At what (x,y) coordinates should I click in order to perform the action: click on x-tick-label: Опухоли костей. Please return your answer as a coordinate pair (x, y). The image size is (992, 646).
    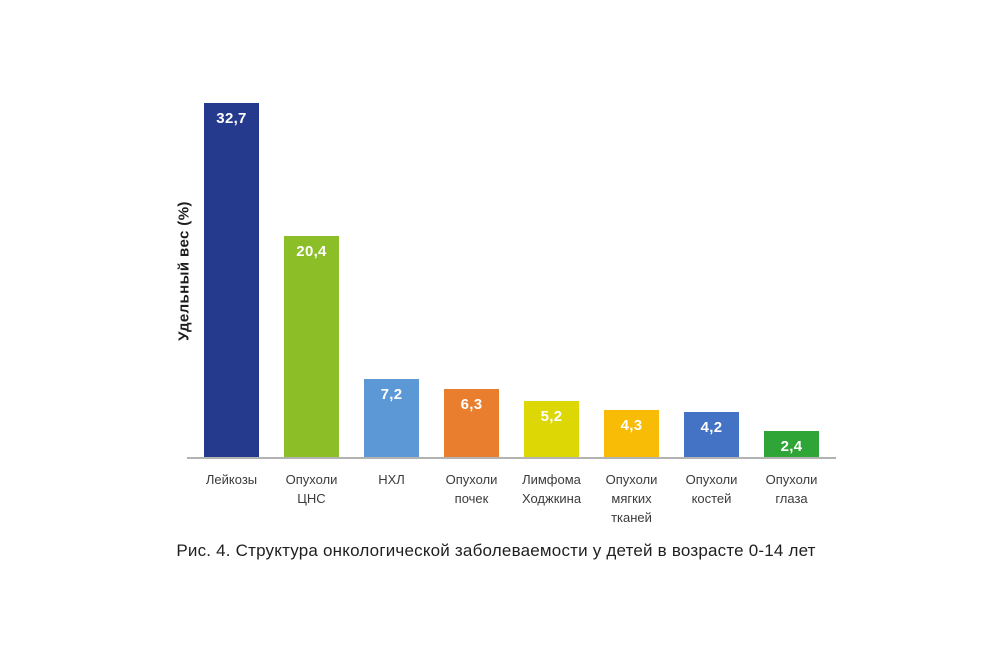
    Looking at the image, I should click on (712, 489).